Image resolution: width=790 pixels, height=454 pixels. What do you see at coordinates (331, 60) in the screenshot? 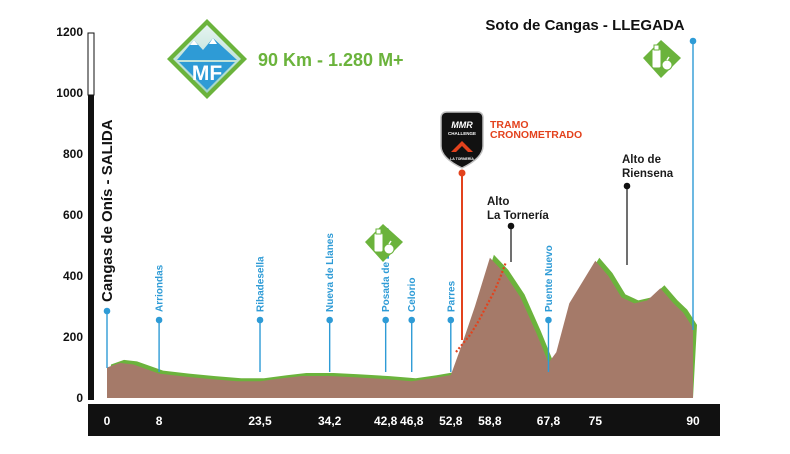
I see `route-stats: 90 Km - 1.280 M+` at bounding box center [331, 60].